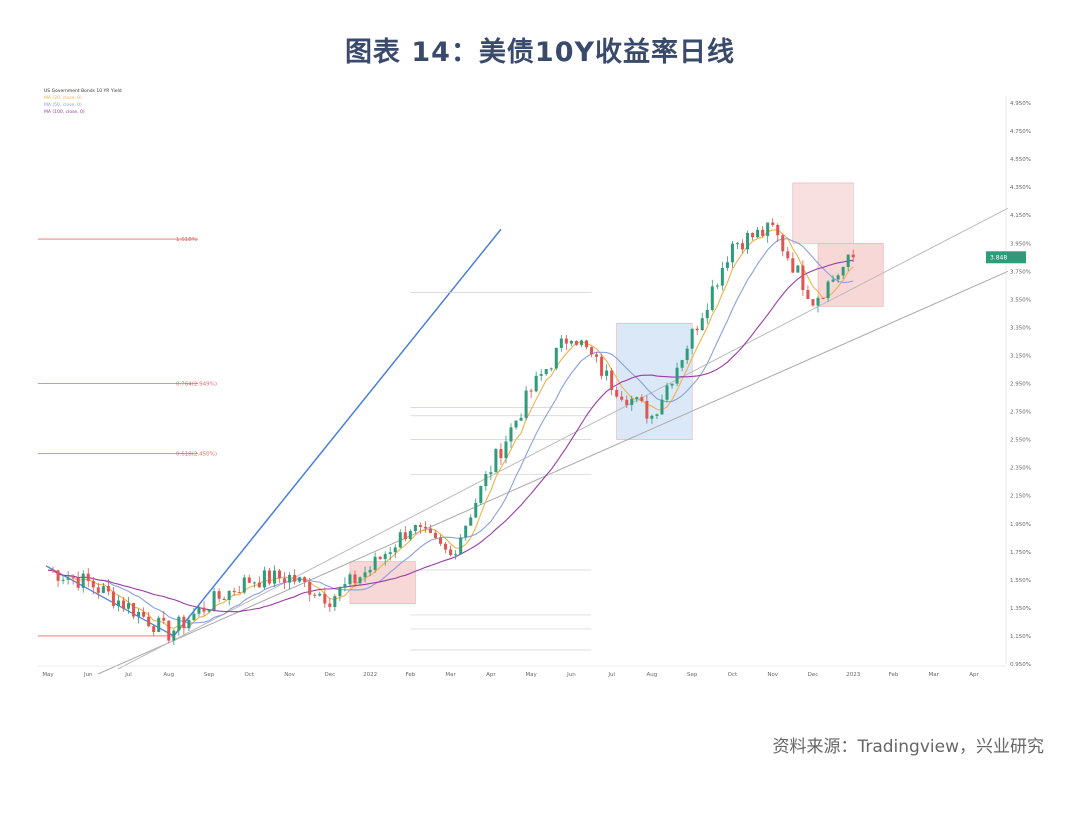 The height and width of the screenshot is (813, 1080). I want to click on x-tick-label: Sep, so click(209, 675).